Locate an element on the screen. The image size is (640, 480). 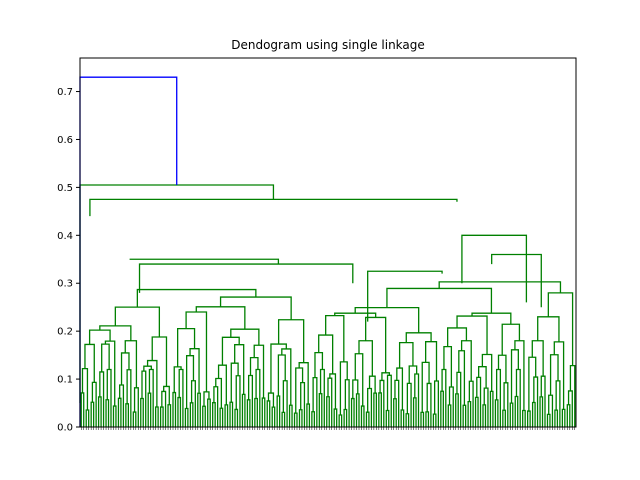
y-tick-label: 0.3 is located at coordinates (65, 284).